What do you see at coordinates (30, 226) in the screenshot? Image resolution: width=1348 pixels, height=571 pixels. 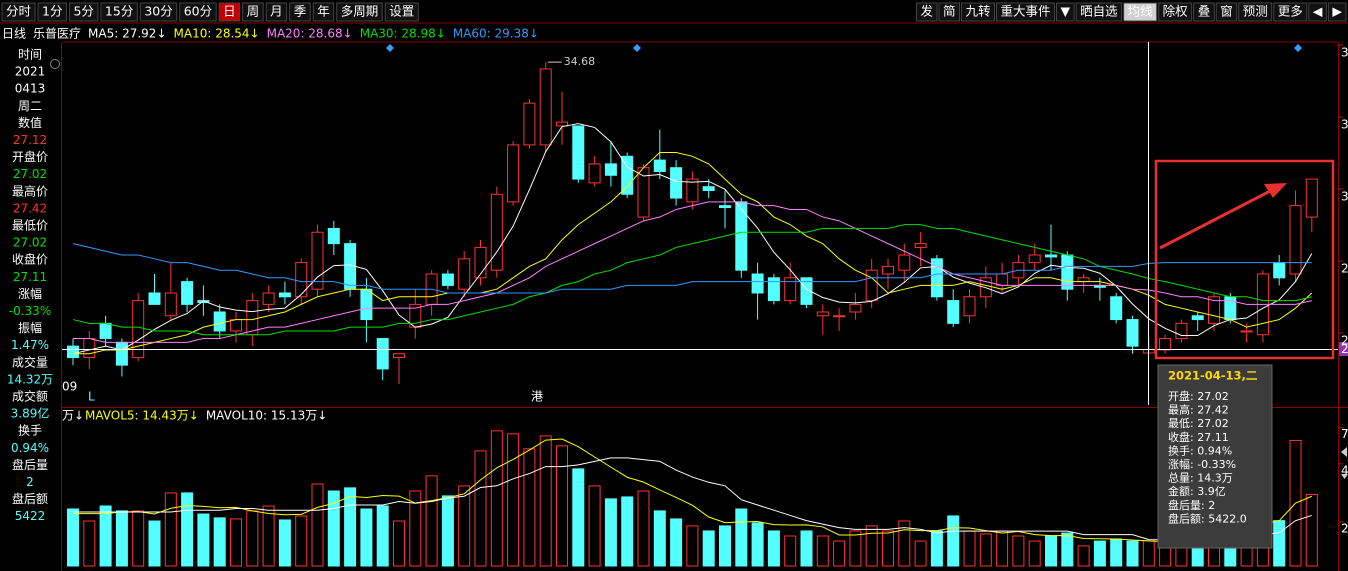 I see `info-row: 最低价` at bounding box center [30, 226].